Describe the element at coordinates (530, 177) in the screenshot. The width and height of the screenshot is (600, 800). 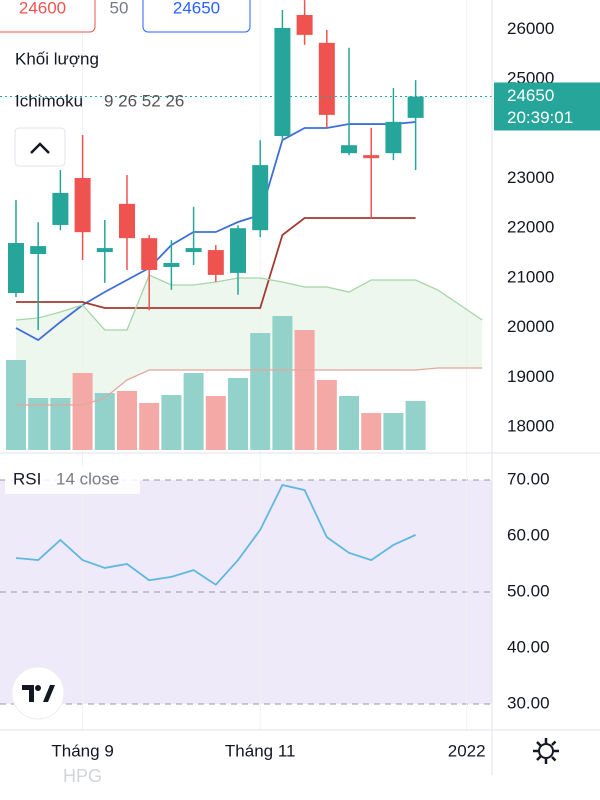
I see `y-tick-label: 23000` at that location.